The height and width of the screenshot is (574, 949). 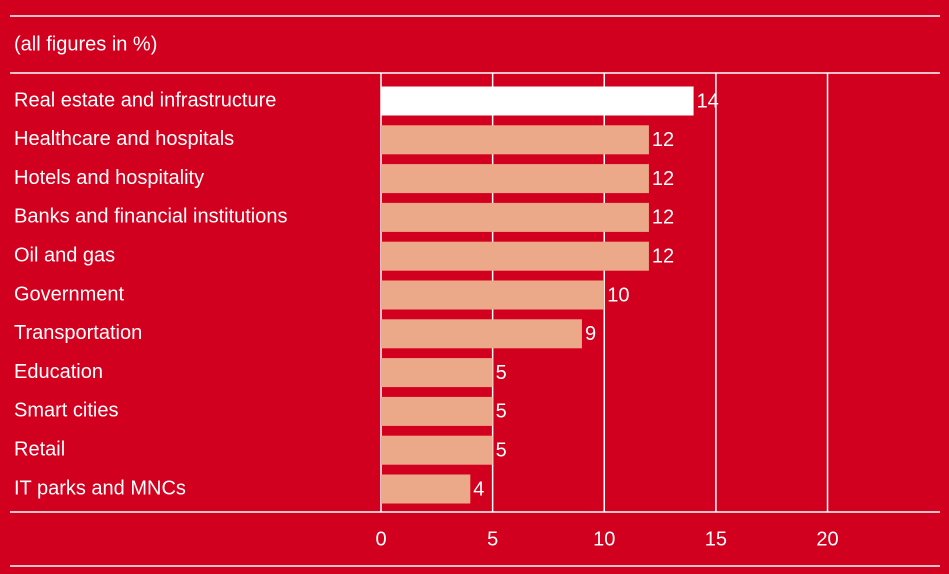 What do you see at coordinates (100, 488) in the screenshot?
I see `category-label: IT parks and MNCs` at bounding box center [100, 488].